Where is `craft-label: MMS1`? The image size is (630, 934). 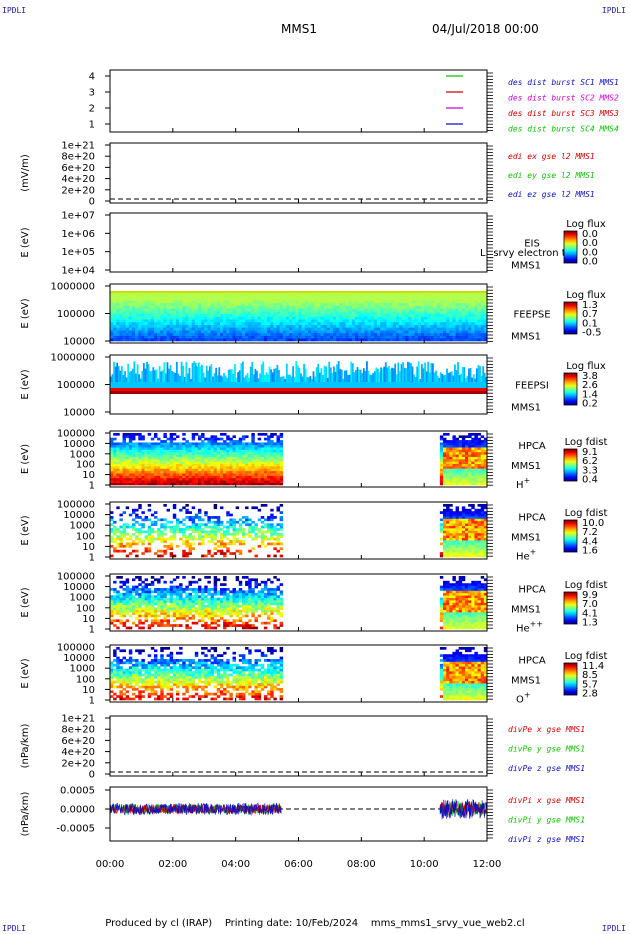
craft-label: MMS1 is located at coordinates (526, 337).